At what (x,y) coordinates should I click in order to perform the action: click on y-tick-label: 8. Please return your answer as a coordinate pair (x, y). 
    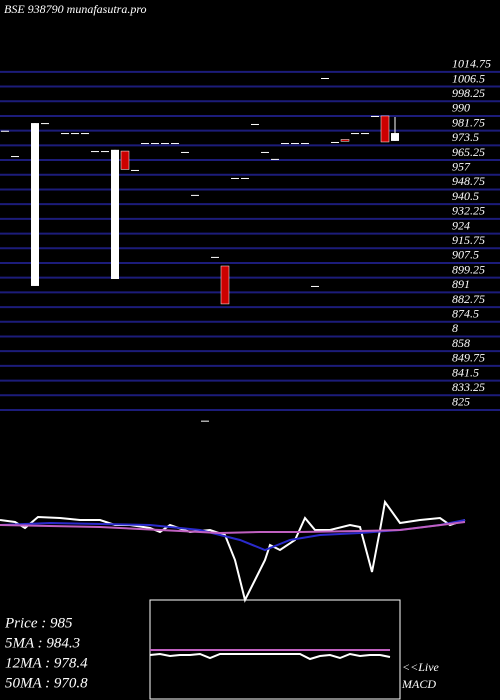
    Looking at the image, I should click on (455, 328).